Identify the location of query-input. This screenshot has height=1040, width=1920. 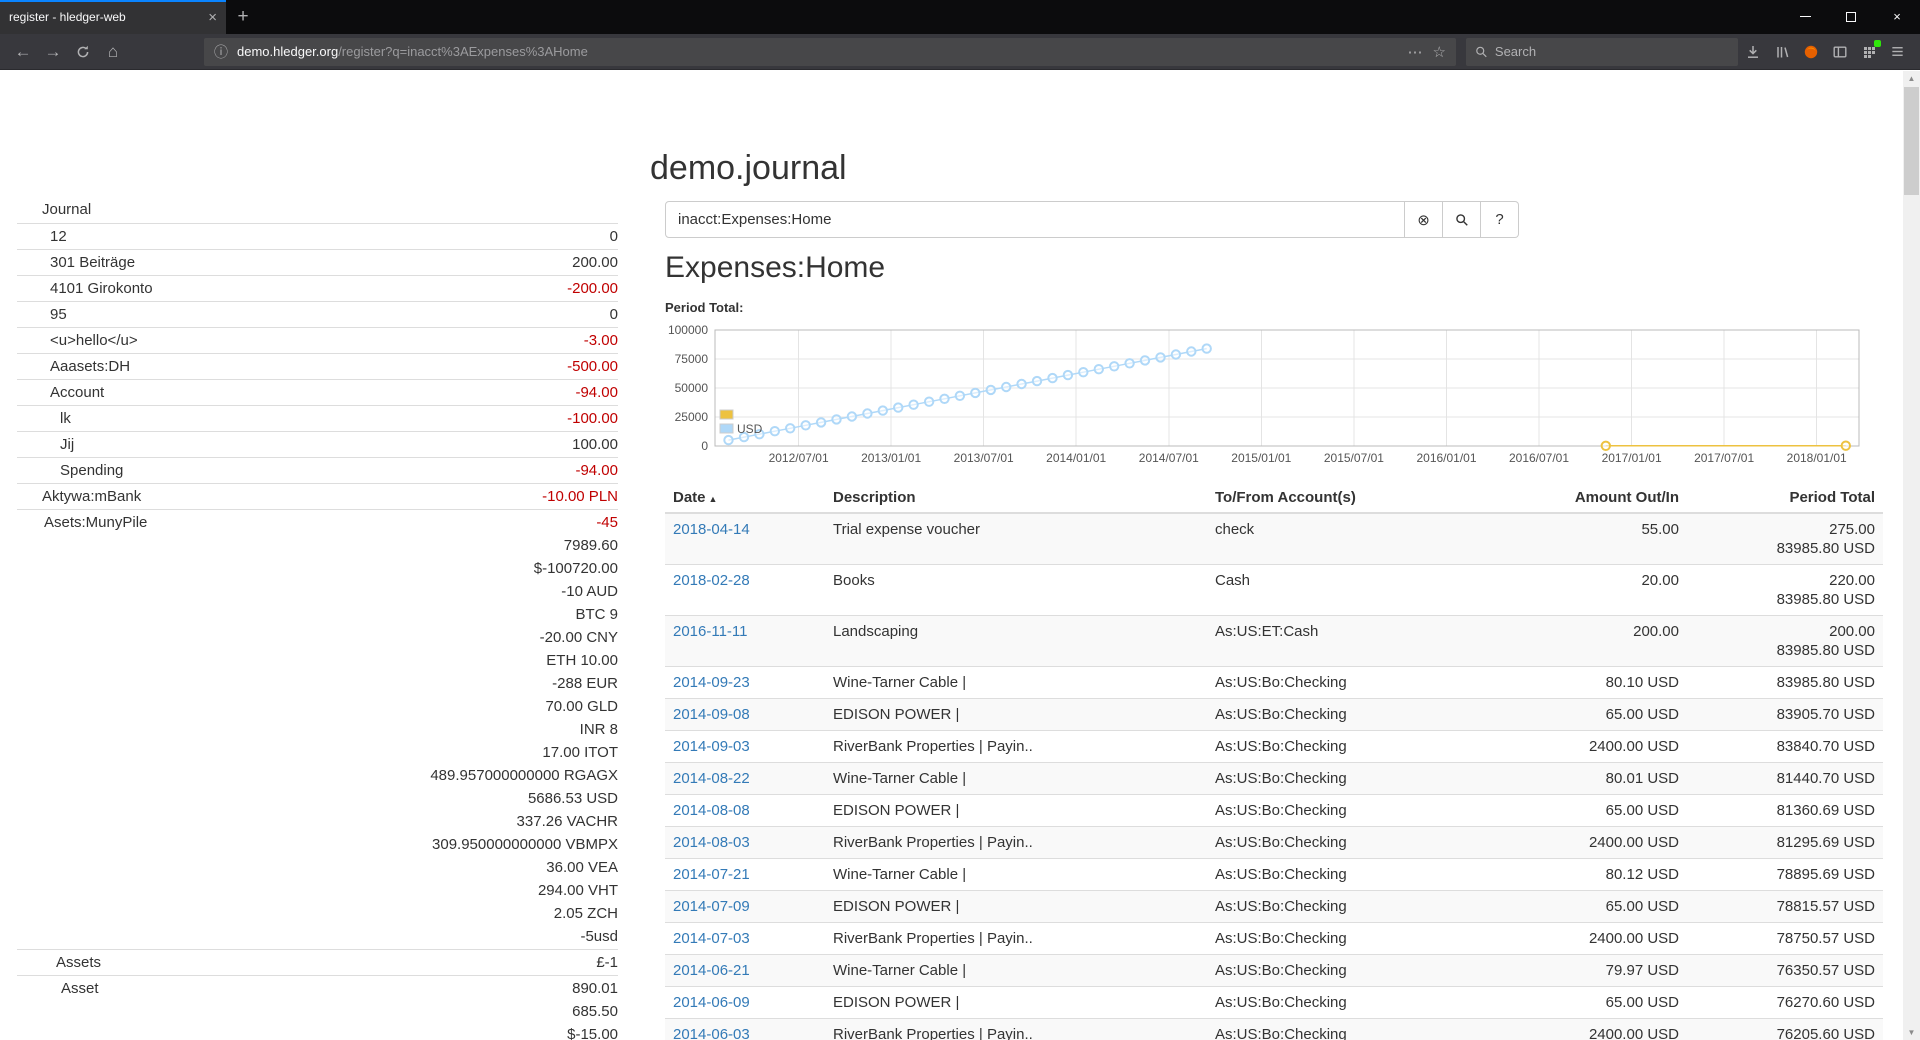
(1035, 219).